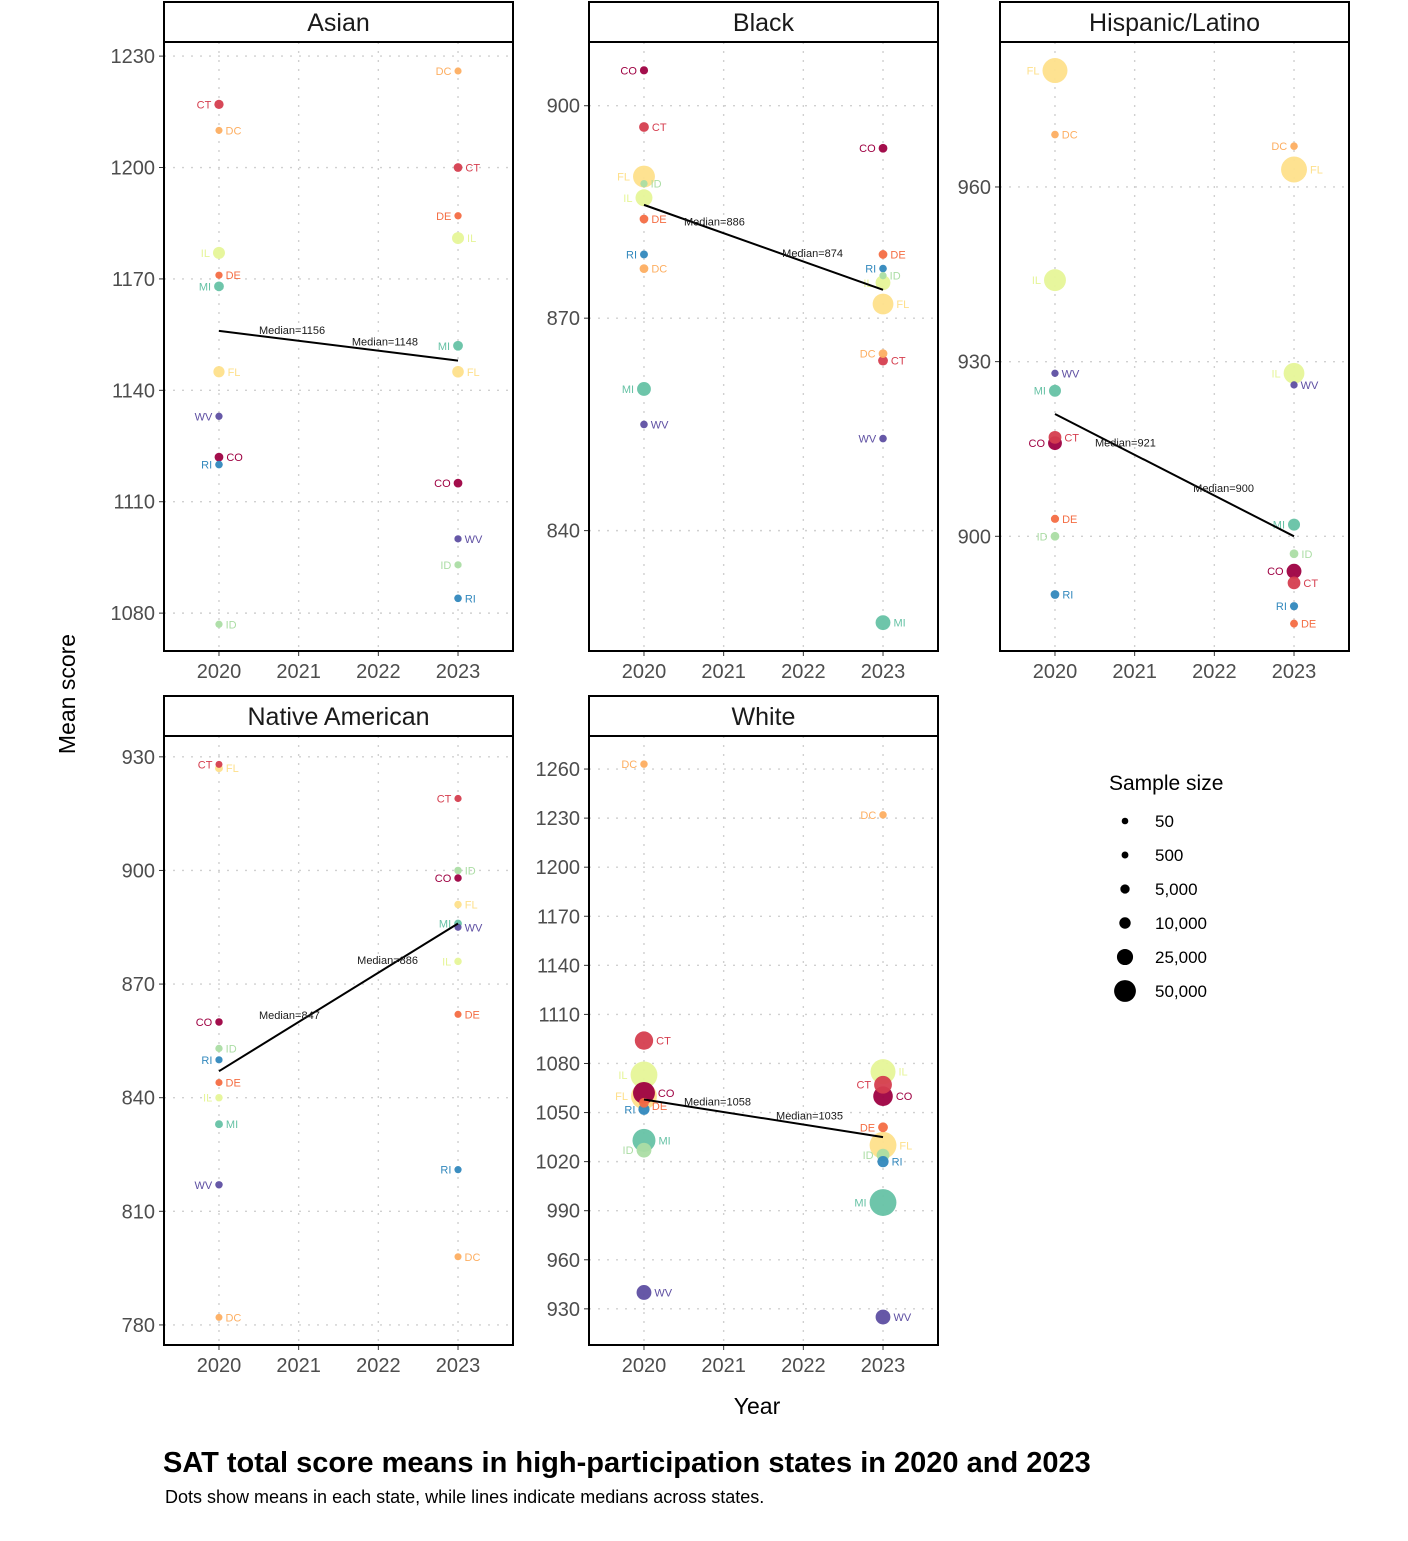 The height and width of the screenshot is (1541, 1408). I want to click on legend-items: 50 500 5,000 10,000 25,000 50,000, so click(1160, 907).